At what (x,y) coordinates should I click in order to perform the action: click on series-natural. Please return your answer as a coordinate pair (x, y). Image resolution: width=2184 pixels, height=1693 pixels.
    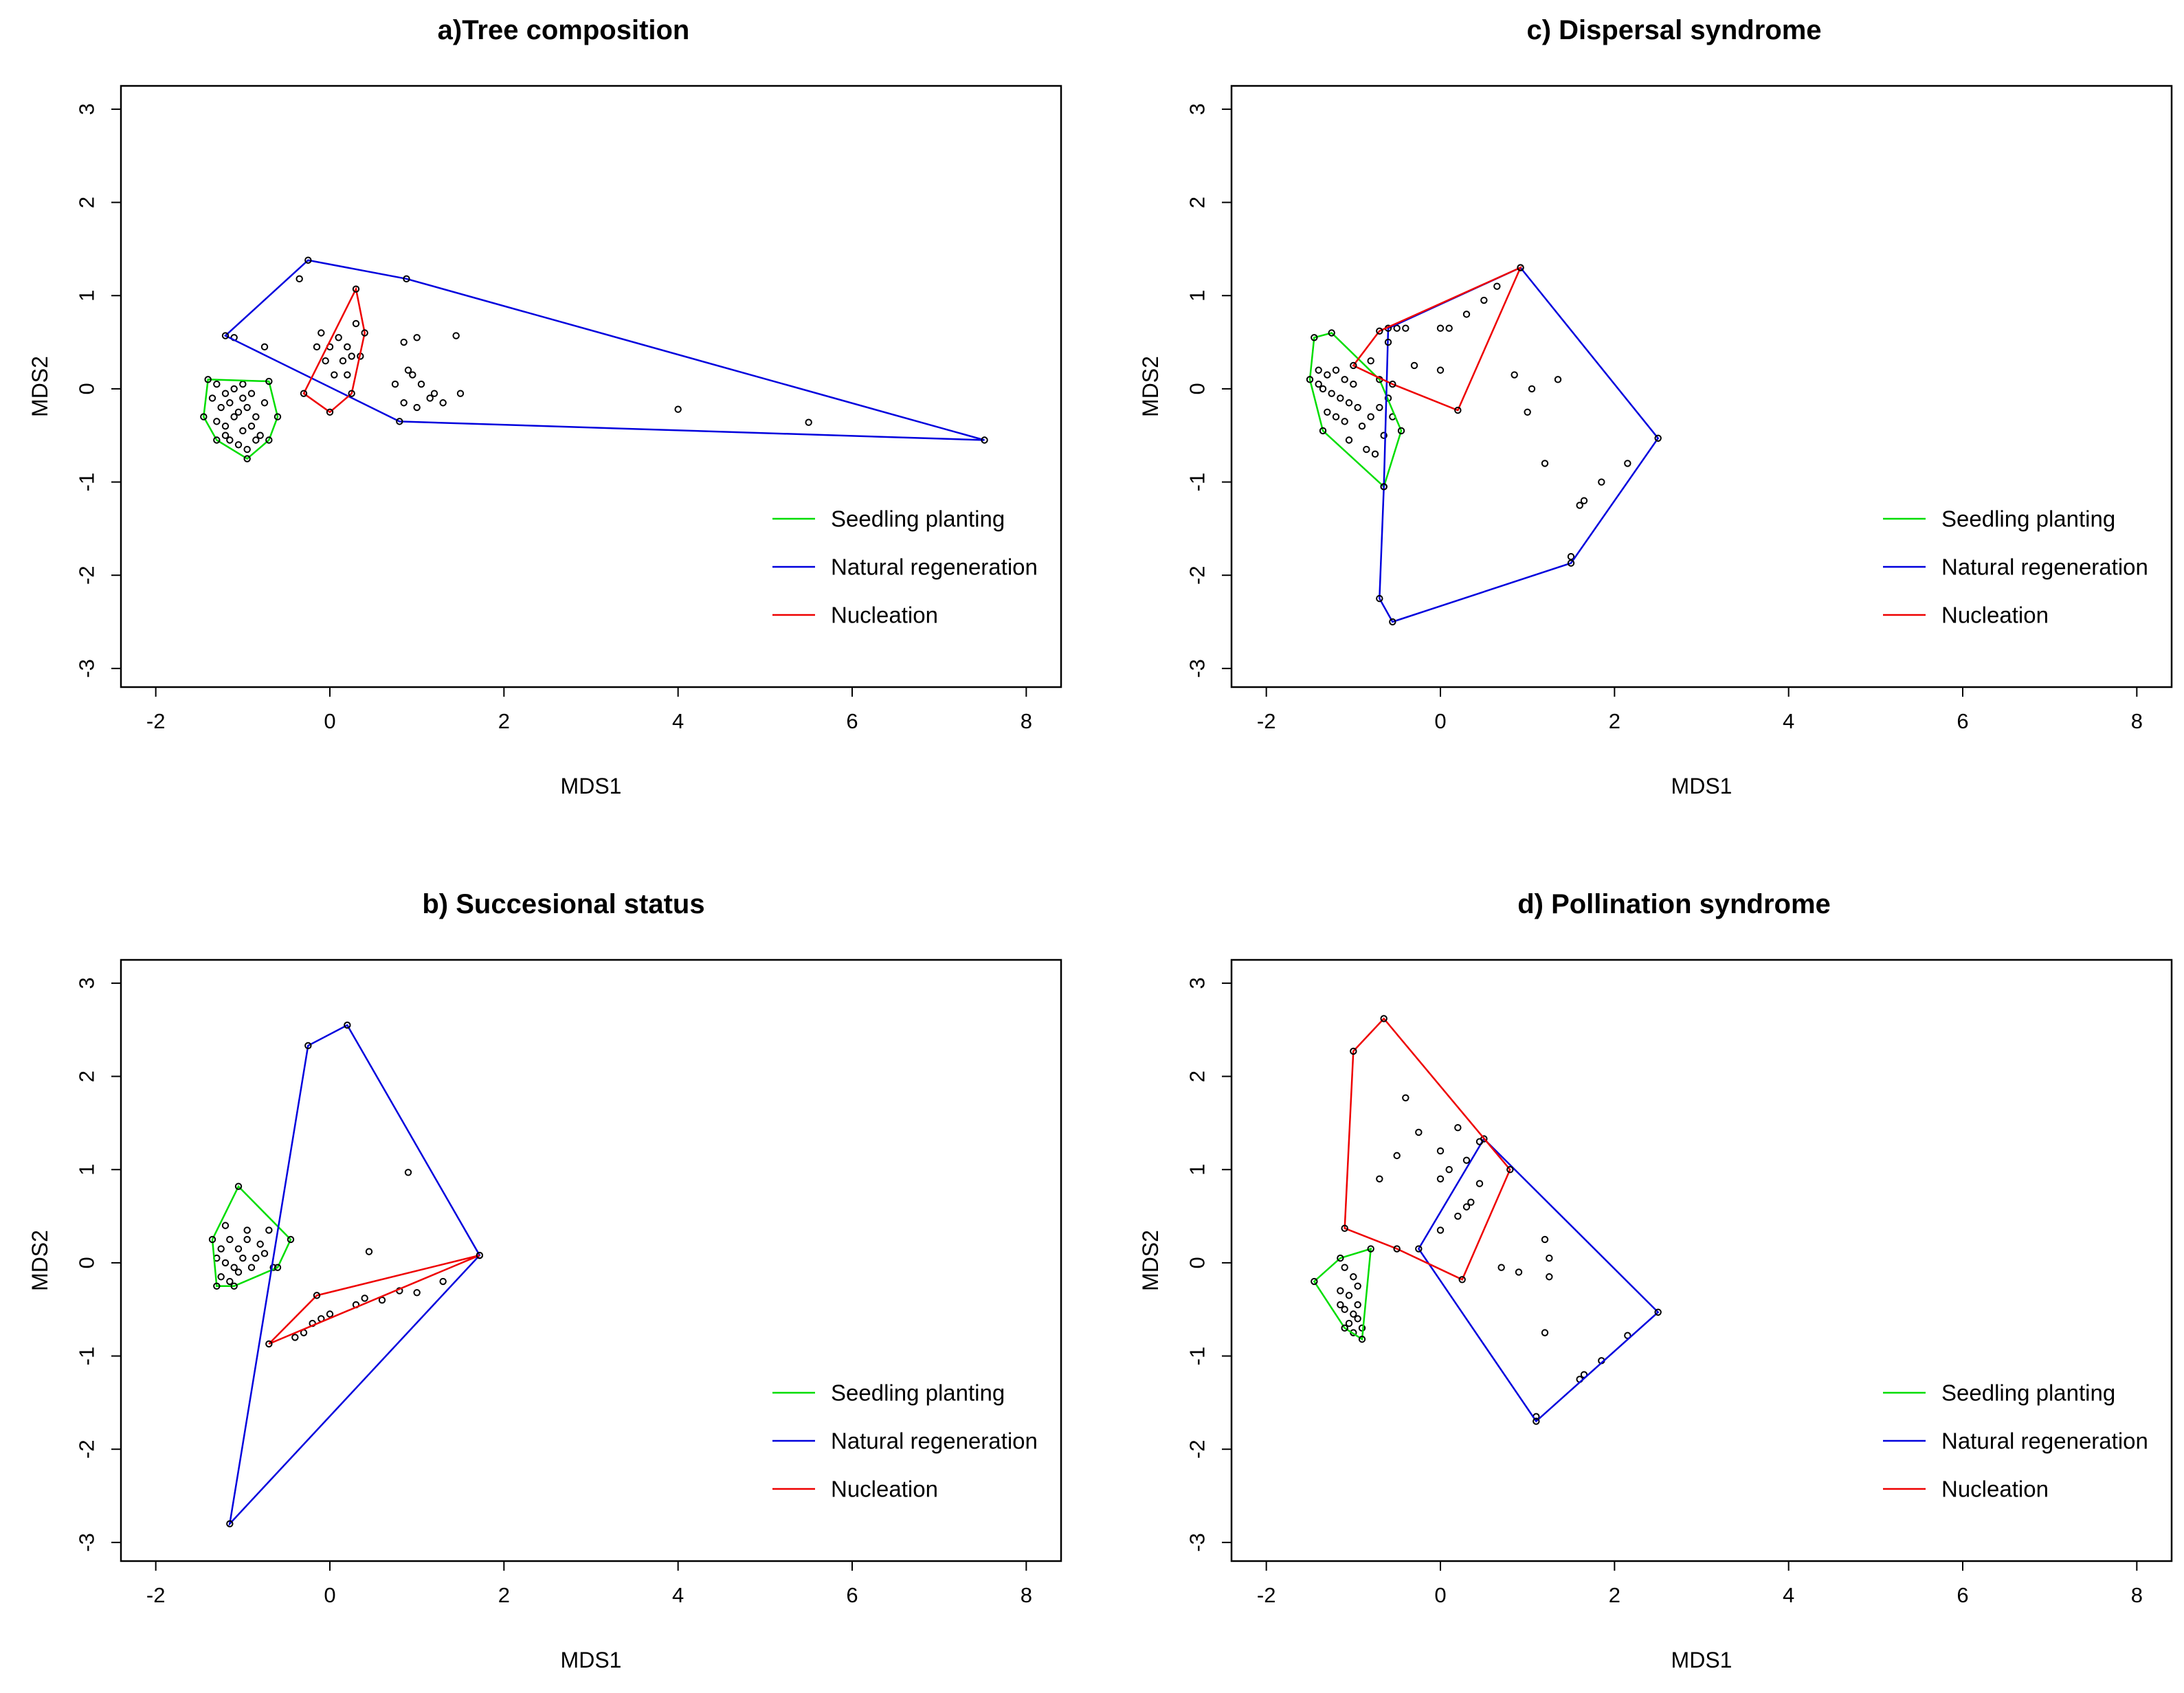
    Looking at the image, I should click on (604, 350).